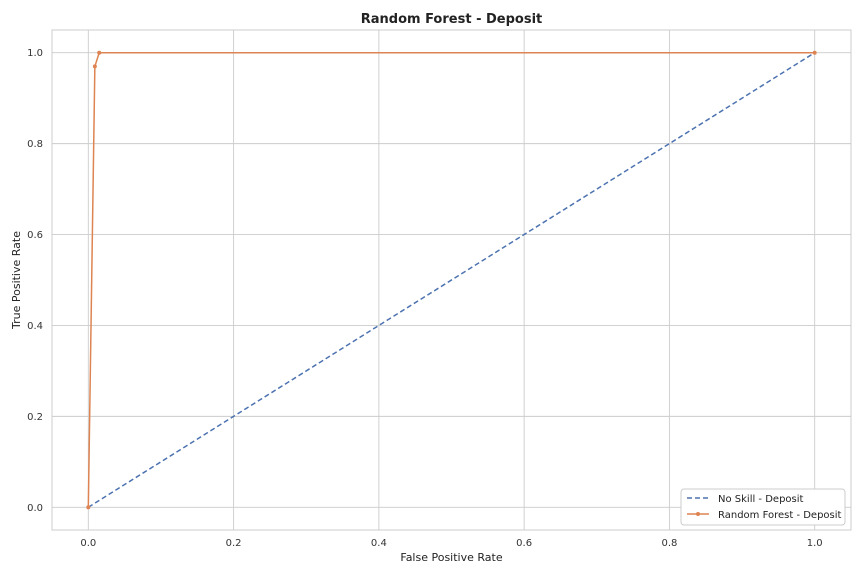 Image resolution: width=864 pixels, height=576 pixels. Describe the element at coordinates (451, 557) in the screenshot. I see `x-axis-label: False Positive Rate` at that location.